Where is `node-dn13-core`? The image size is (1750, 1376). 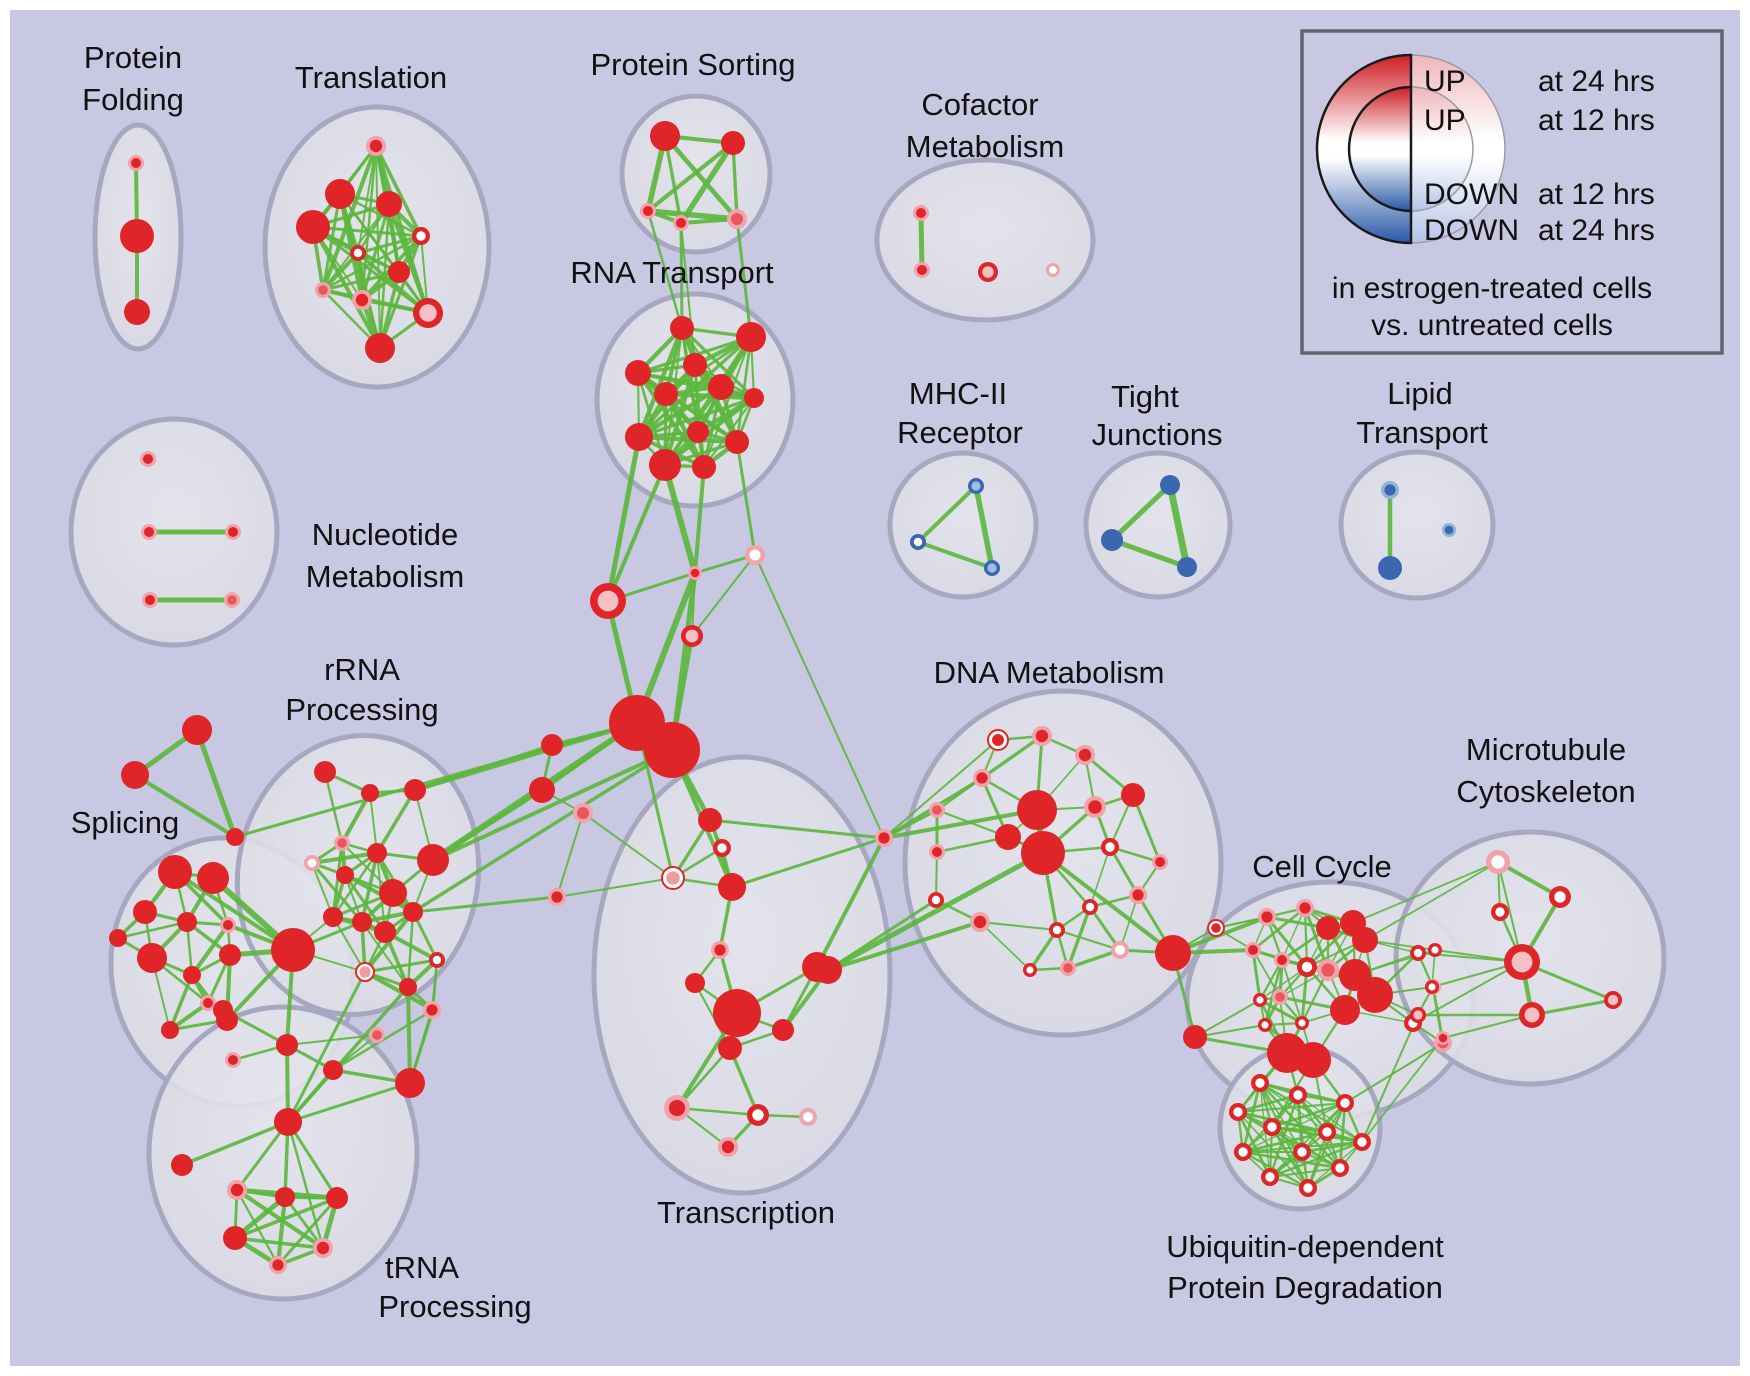 node-dn13-core is located at coordinates (980, 922).